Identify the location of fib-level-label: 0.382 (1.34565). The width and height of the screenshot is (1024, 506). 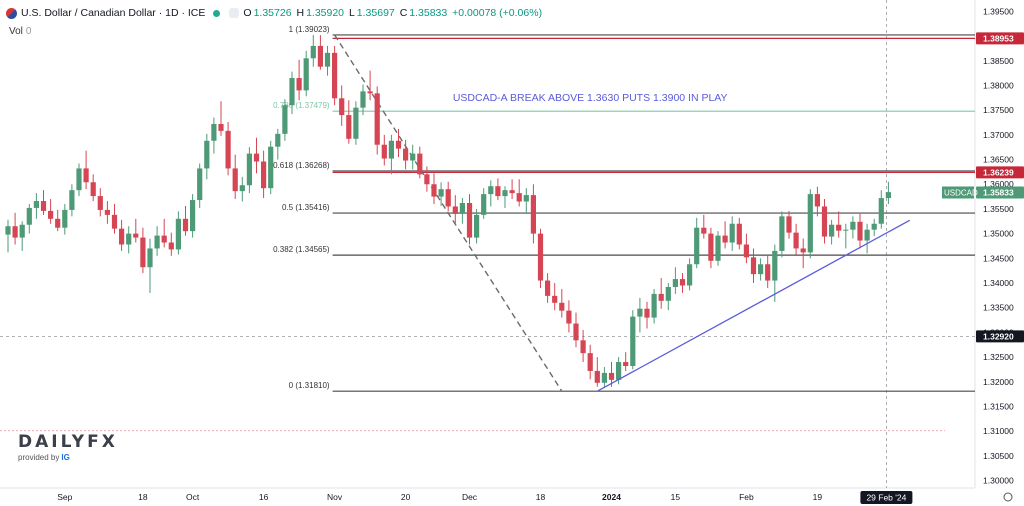
(301, 249).